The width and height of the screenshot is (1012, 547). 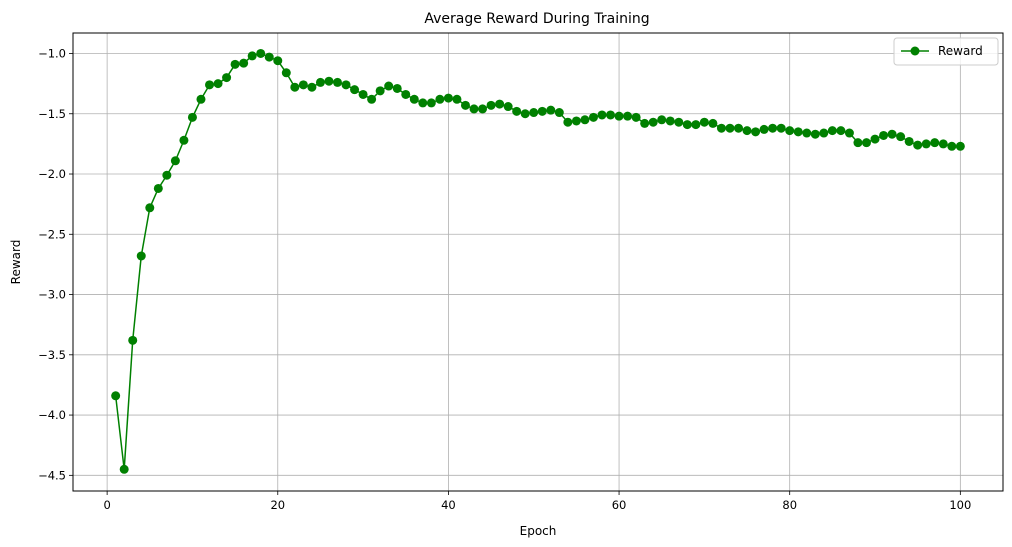 What do you see at coordinates (52, 53) in the screenshot?
I see `y-tick-label: −1.0` at bounding box center [52, 53].